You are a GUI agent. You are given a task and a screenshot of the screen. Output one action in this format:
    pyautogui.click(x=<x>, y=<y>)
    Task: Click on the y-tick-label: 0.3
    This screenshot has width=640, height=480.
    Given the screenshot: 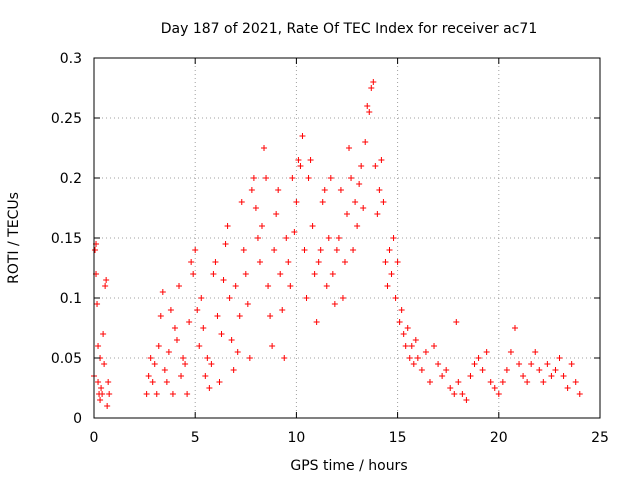 What is the action you would take?
    pyautogui.click(x=71, y=59)
    